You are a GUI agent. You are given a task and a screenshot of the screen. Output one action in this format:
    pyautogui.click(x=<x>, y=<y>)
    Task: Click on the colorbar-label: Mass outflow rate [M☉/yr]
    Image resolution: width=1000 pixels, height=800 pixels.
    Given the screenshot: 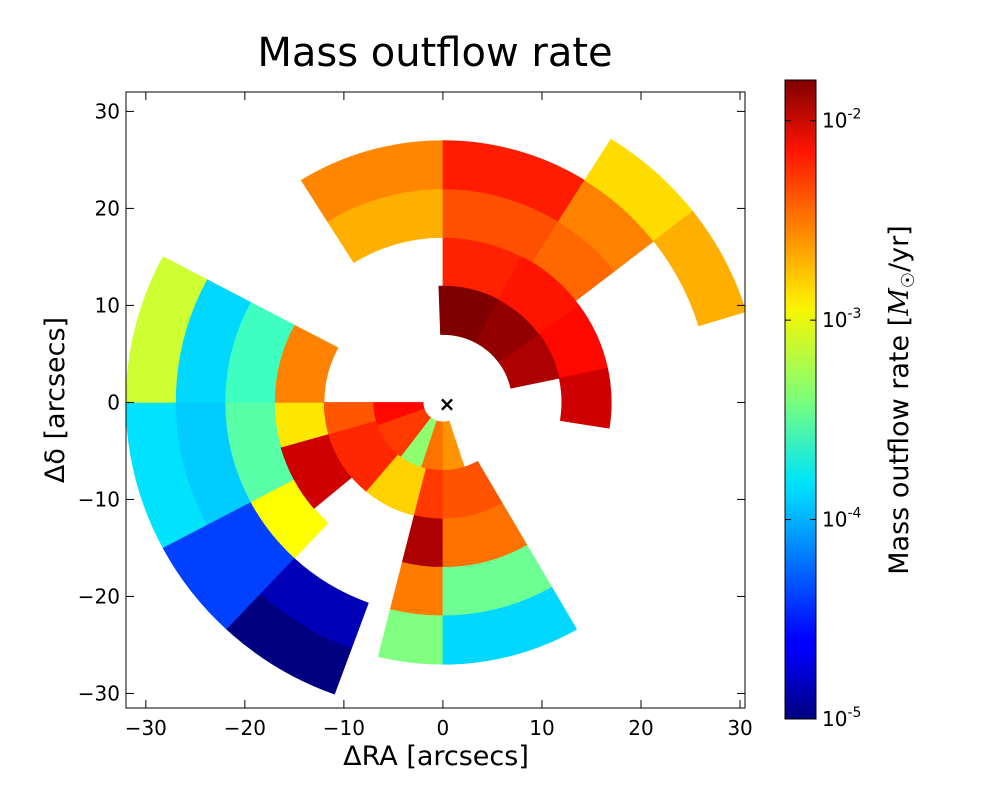 What is the action you would take?
    pyautogui.click(x=901, y=399)
    